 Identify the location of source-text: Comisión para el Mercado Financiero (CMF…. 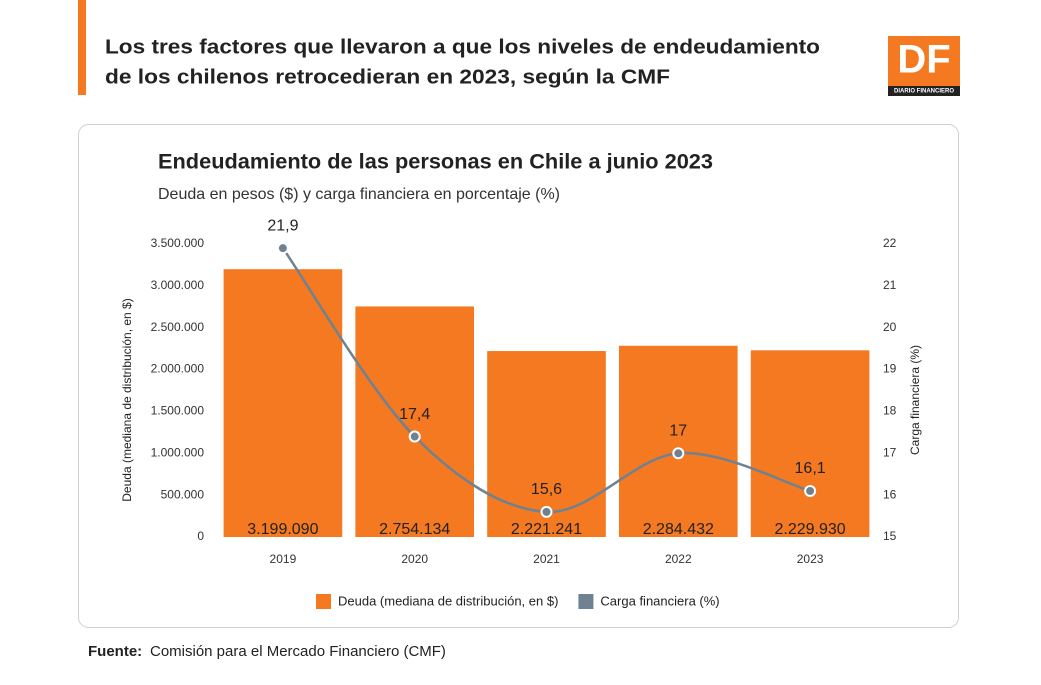
(298, 651).